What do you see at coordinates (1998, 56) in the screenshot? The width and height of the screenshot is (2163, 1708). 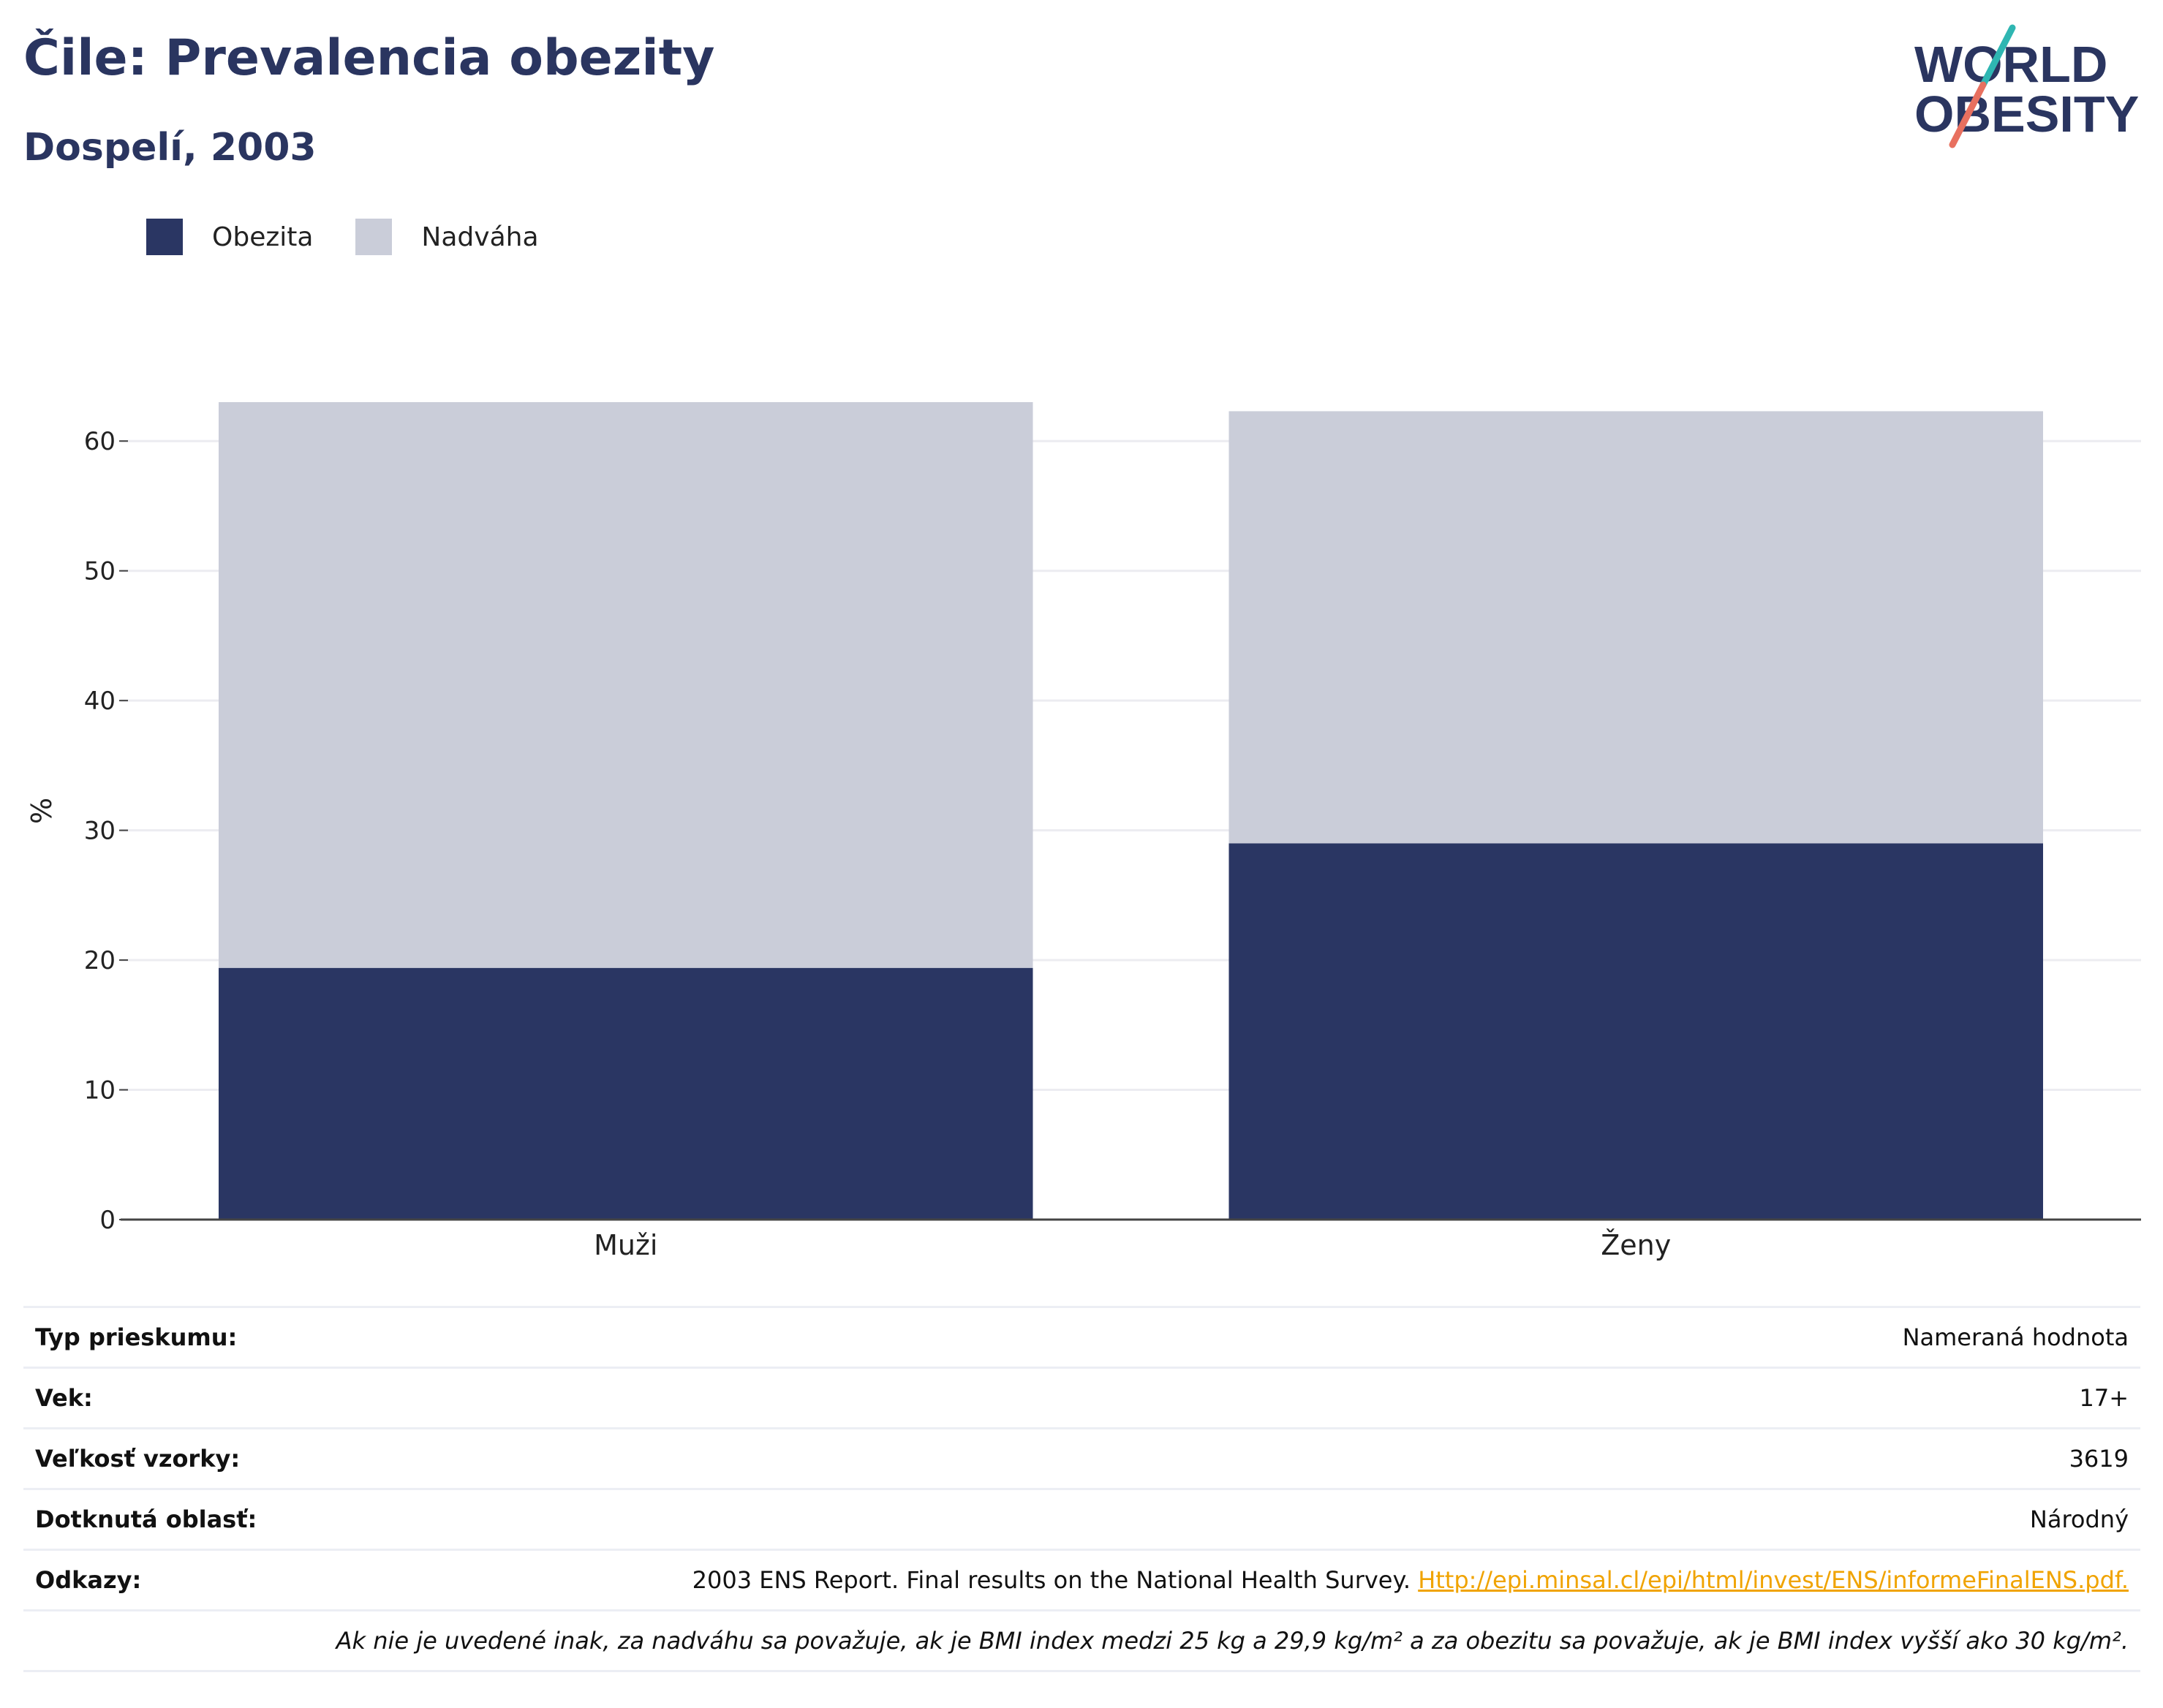 I see `logo-slash-teal` at bounding box center [1998, 56].